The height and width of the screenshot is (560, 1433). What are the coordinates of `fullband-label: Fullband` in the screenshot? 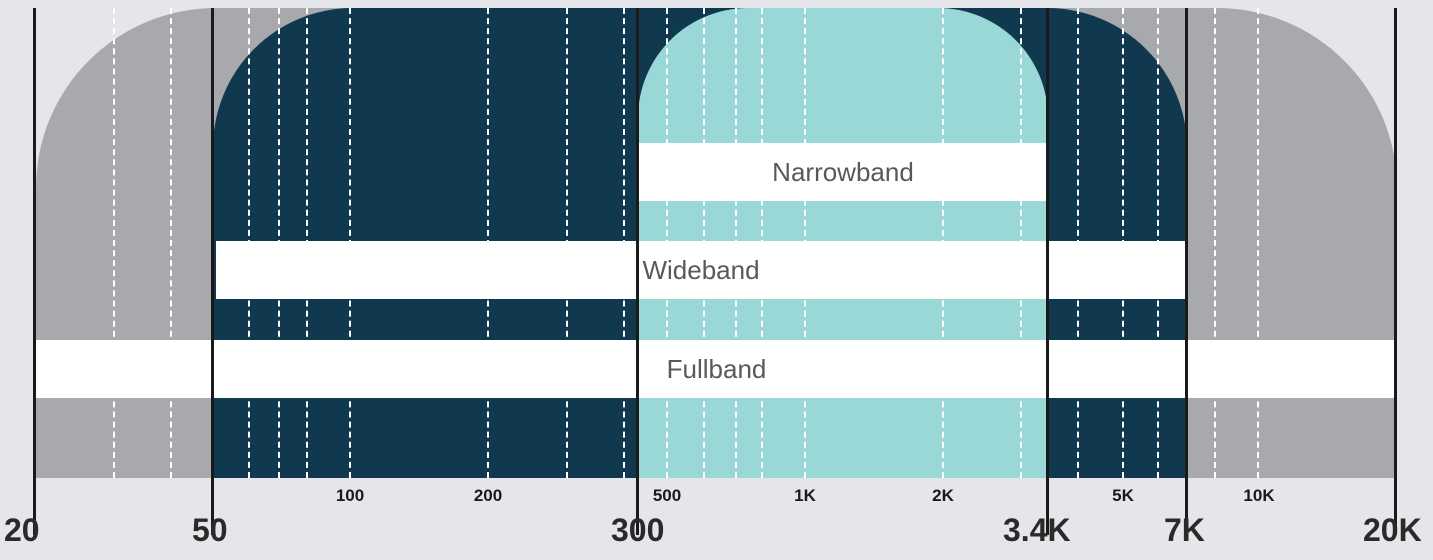 It's located at (716, 369).